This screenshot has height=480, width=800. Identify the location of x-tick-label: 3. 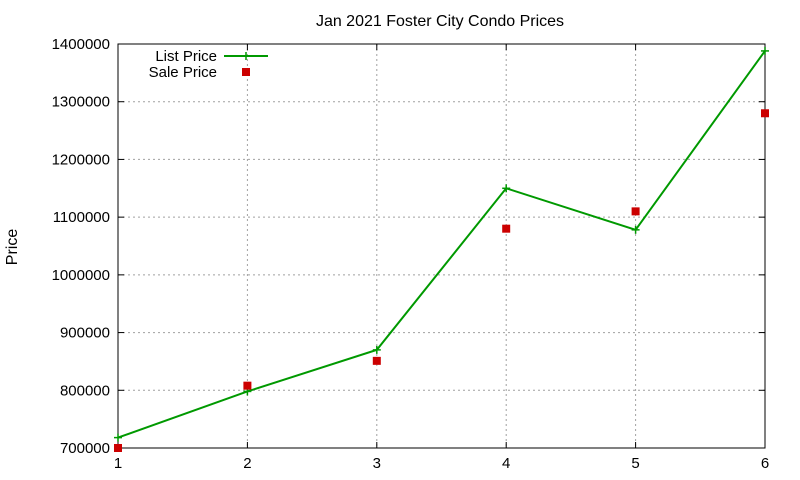
(377, 463).